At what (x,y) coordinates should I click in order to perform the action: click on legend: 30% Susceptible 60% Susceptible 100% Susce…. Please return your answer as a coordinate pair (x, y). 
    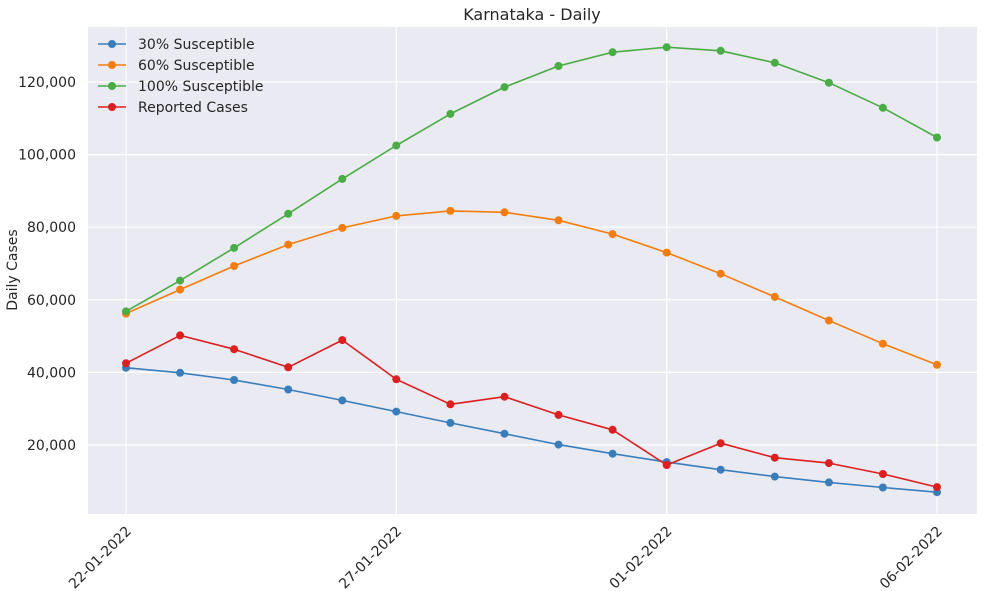
    Looking at the image, I should click on (181, 76).